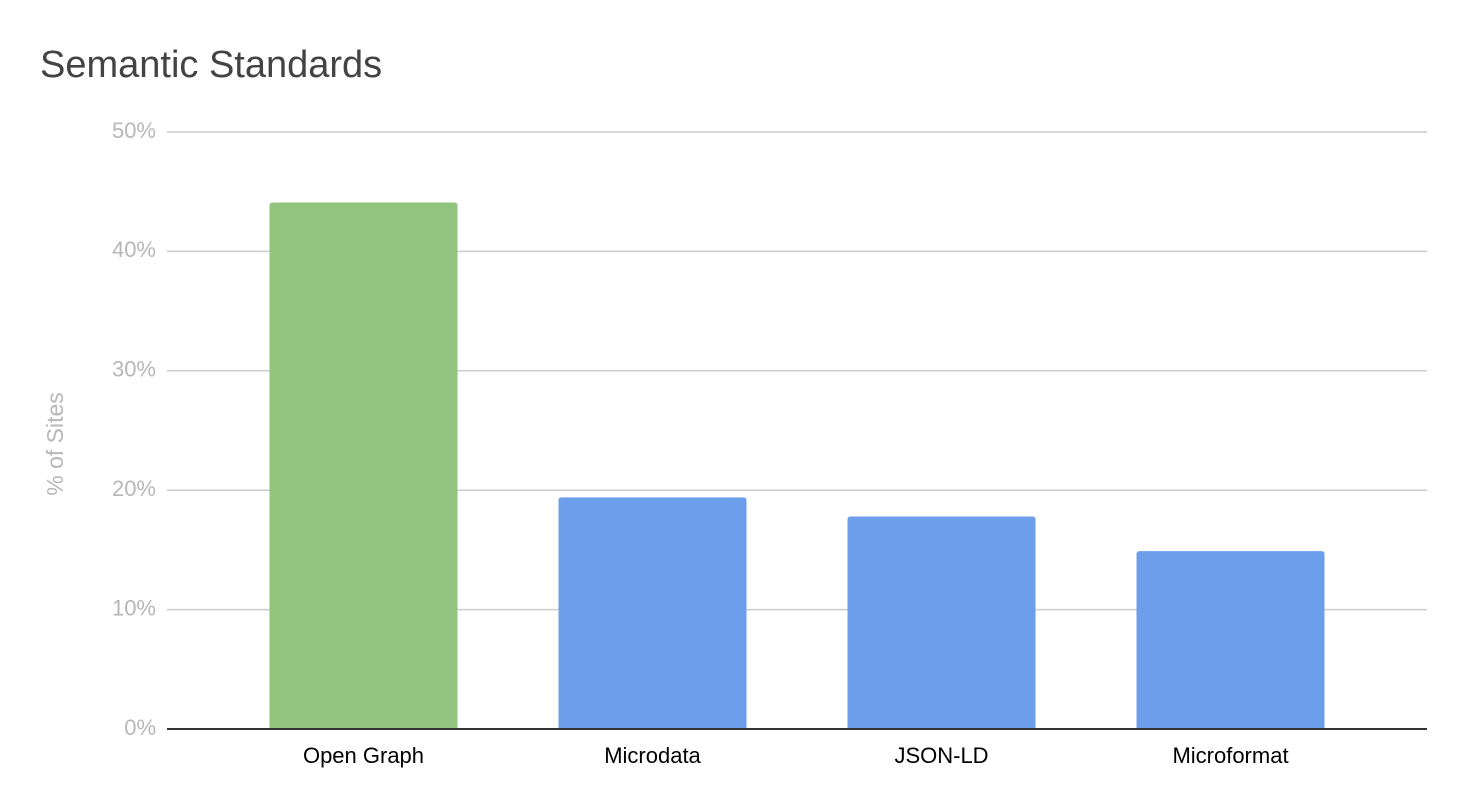 The image size is (1468, 812). Describe the element at coordinates (140, 727) in the screenshot. I see `y-tick-label: 0%` at that location.